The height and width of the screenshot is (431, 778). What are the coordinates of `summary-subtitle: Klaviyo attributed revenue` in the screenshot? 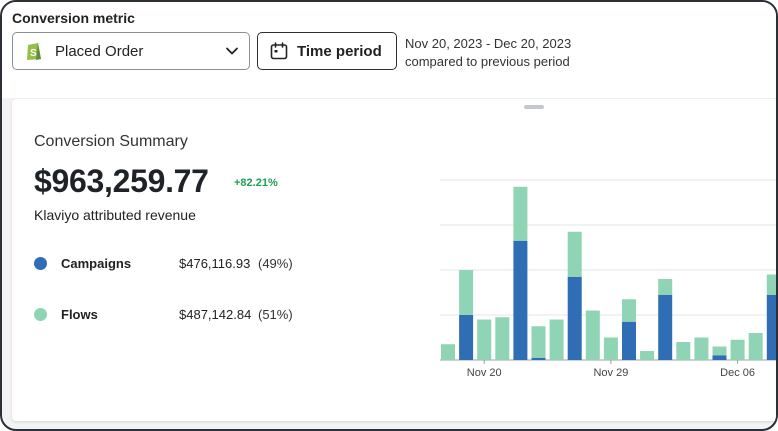 It's located at (115, 215).